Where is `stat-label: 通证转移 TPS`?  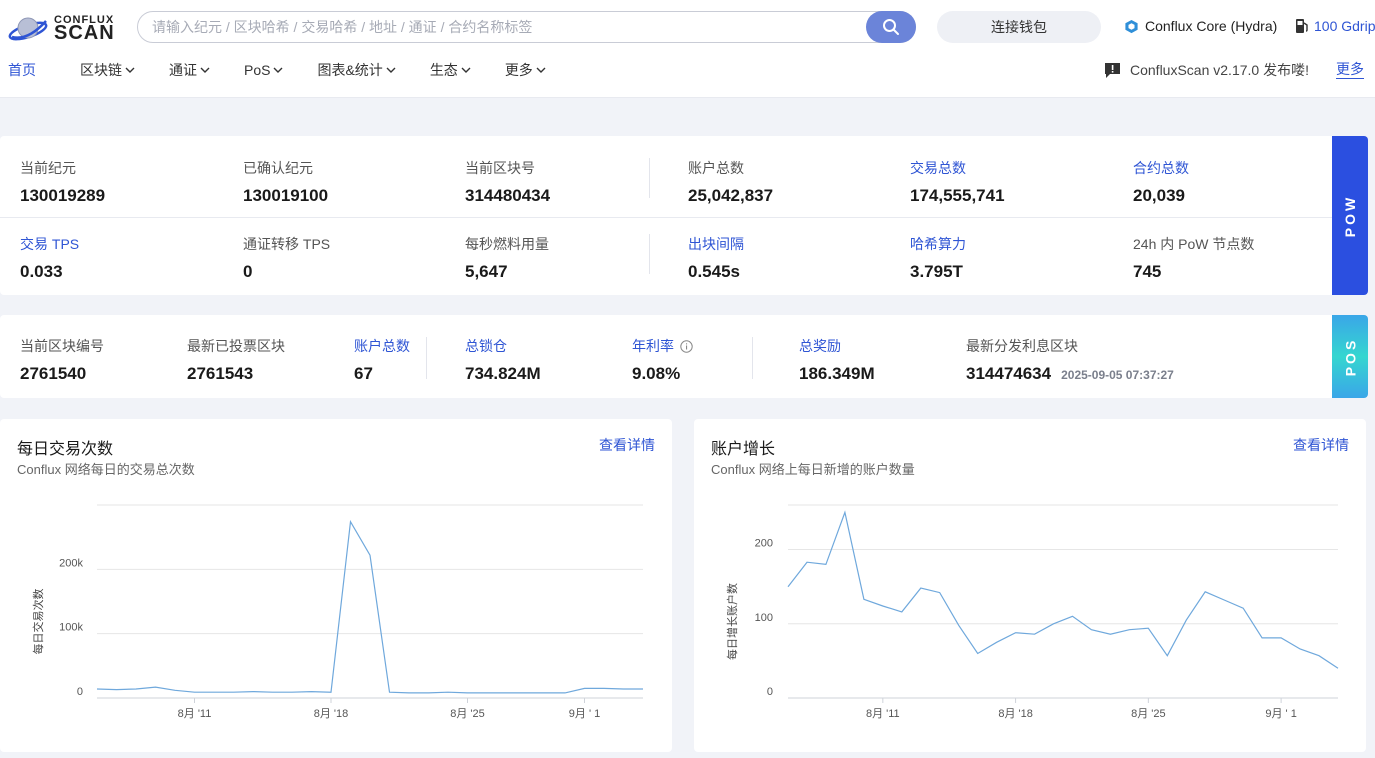 stat-label: 通证转移 TPS is located at coordinates (287, 244).